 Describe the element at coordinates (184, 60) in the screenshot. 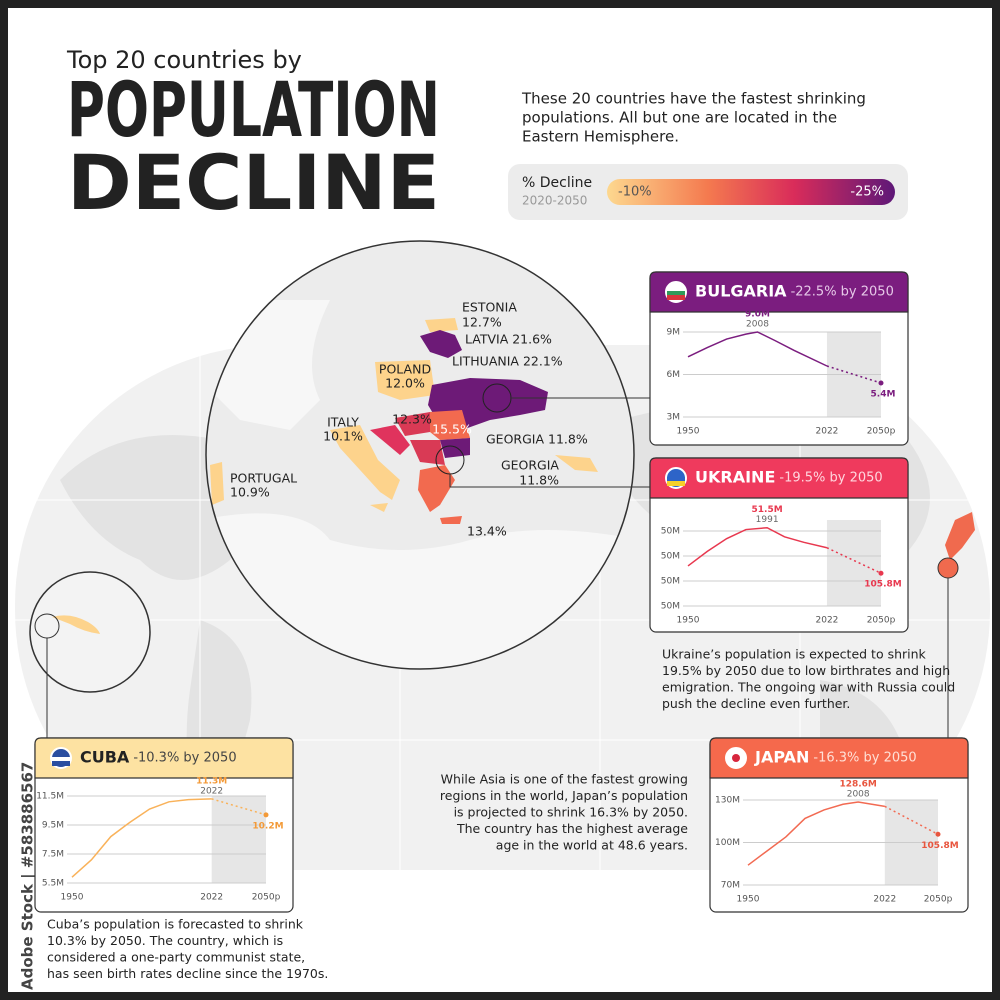

I see `kicker: Top 20 countries by` at that location.